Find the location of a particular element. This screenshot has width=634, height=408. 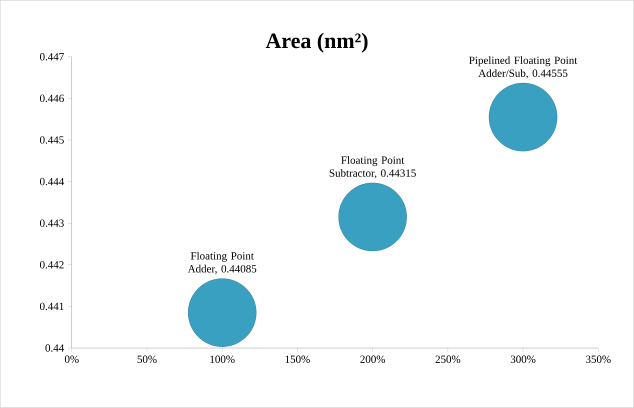

x-tick-label: 50% is located at coordinates (147, 360).